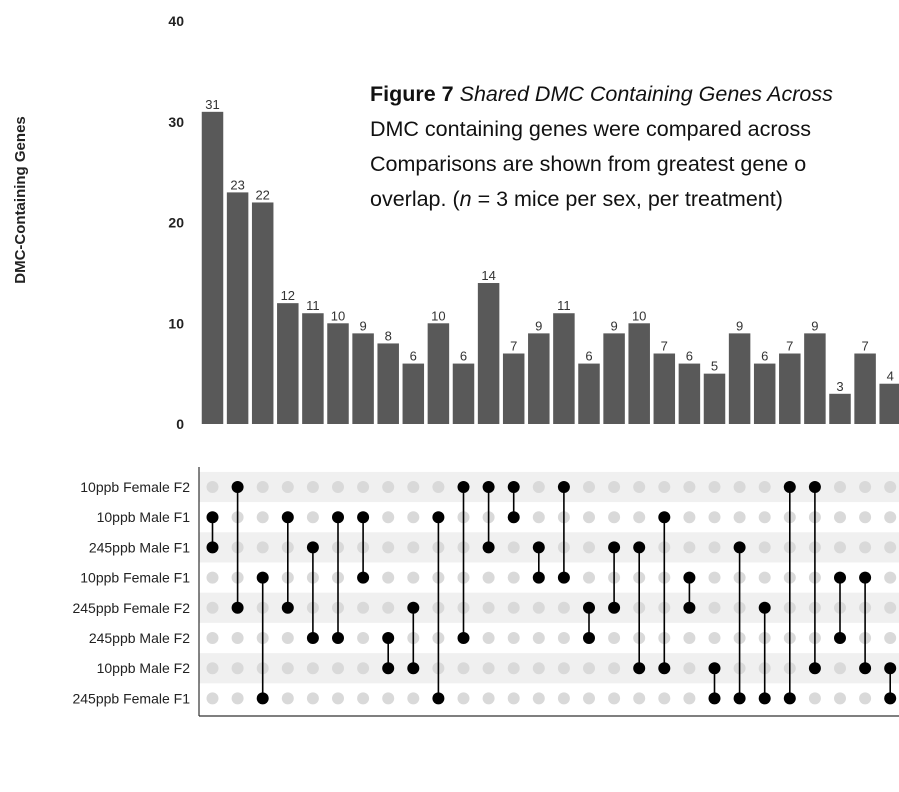 Image resolution: width=899 pixels, height=792 pixels. I want to click on y-tick-label: 40, so click(176, 21).